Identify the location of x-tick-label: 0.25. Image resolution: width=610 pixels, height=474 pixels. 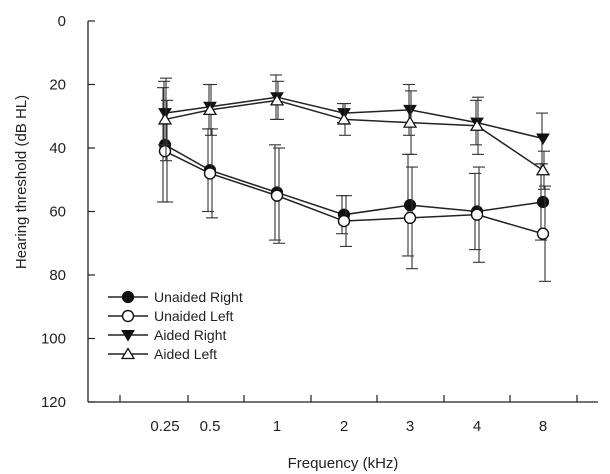
(164, 426).